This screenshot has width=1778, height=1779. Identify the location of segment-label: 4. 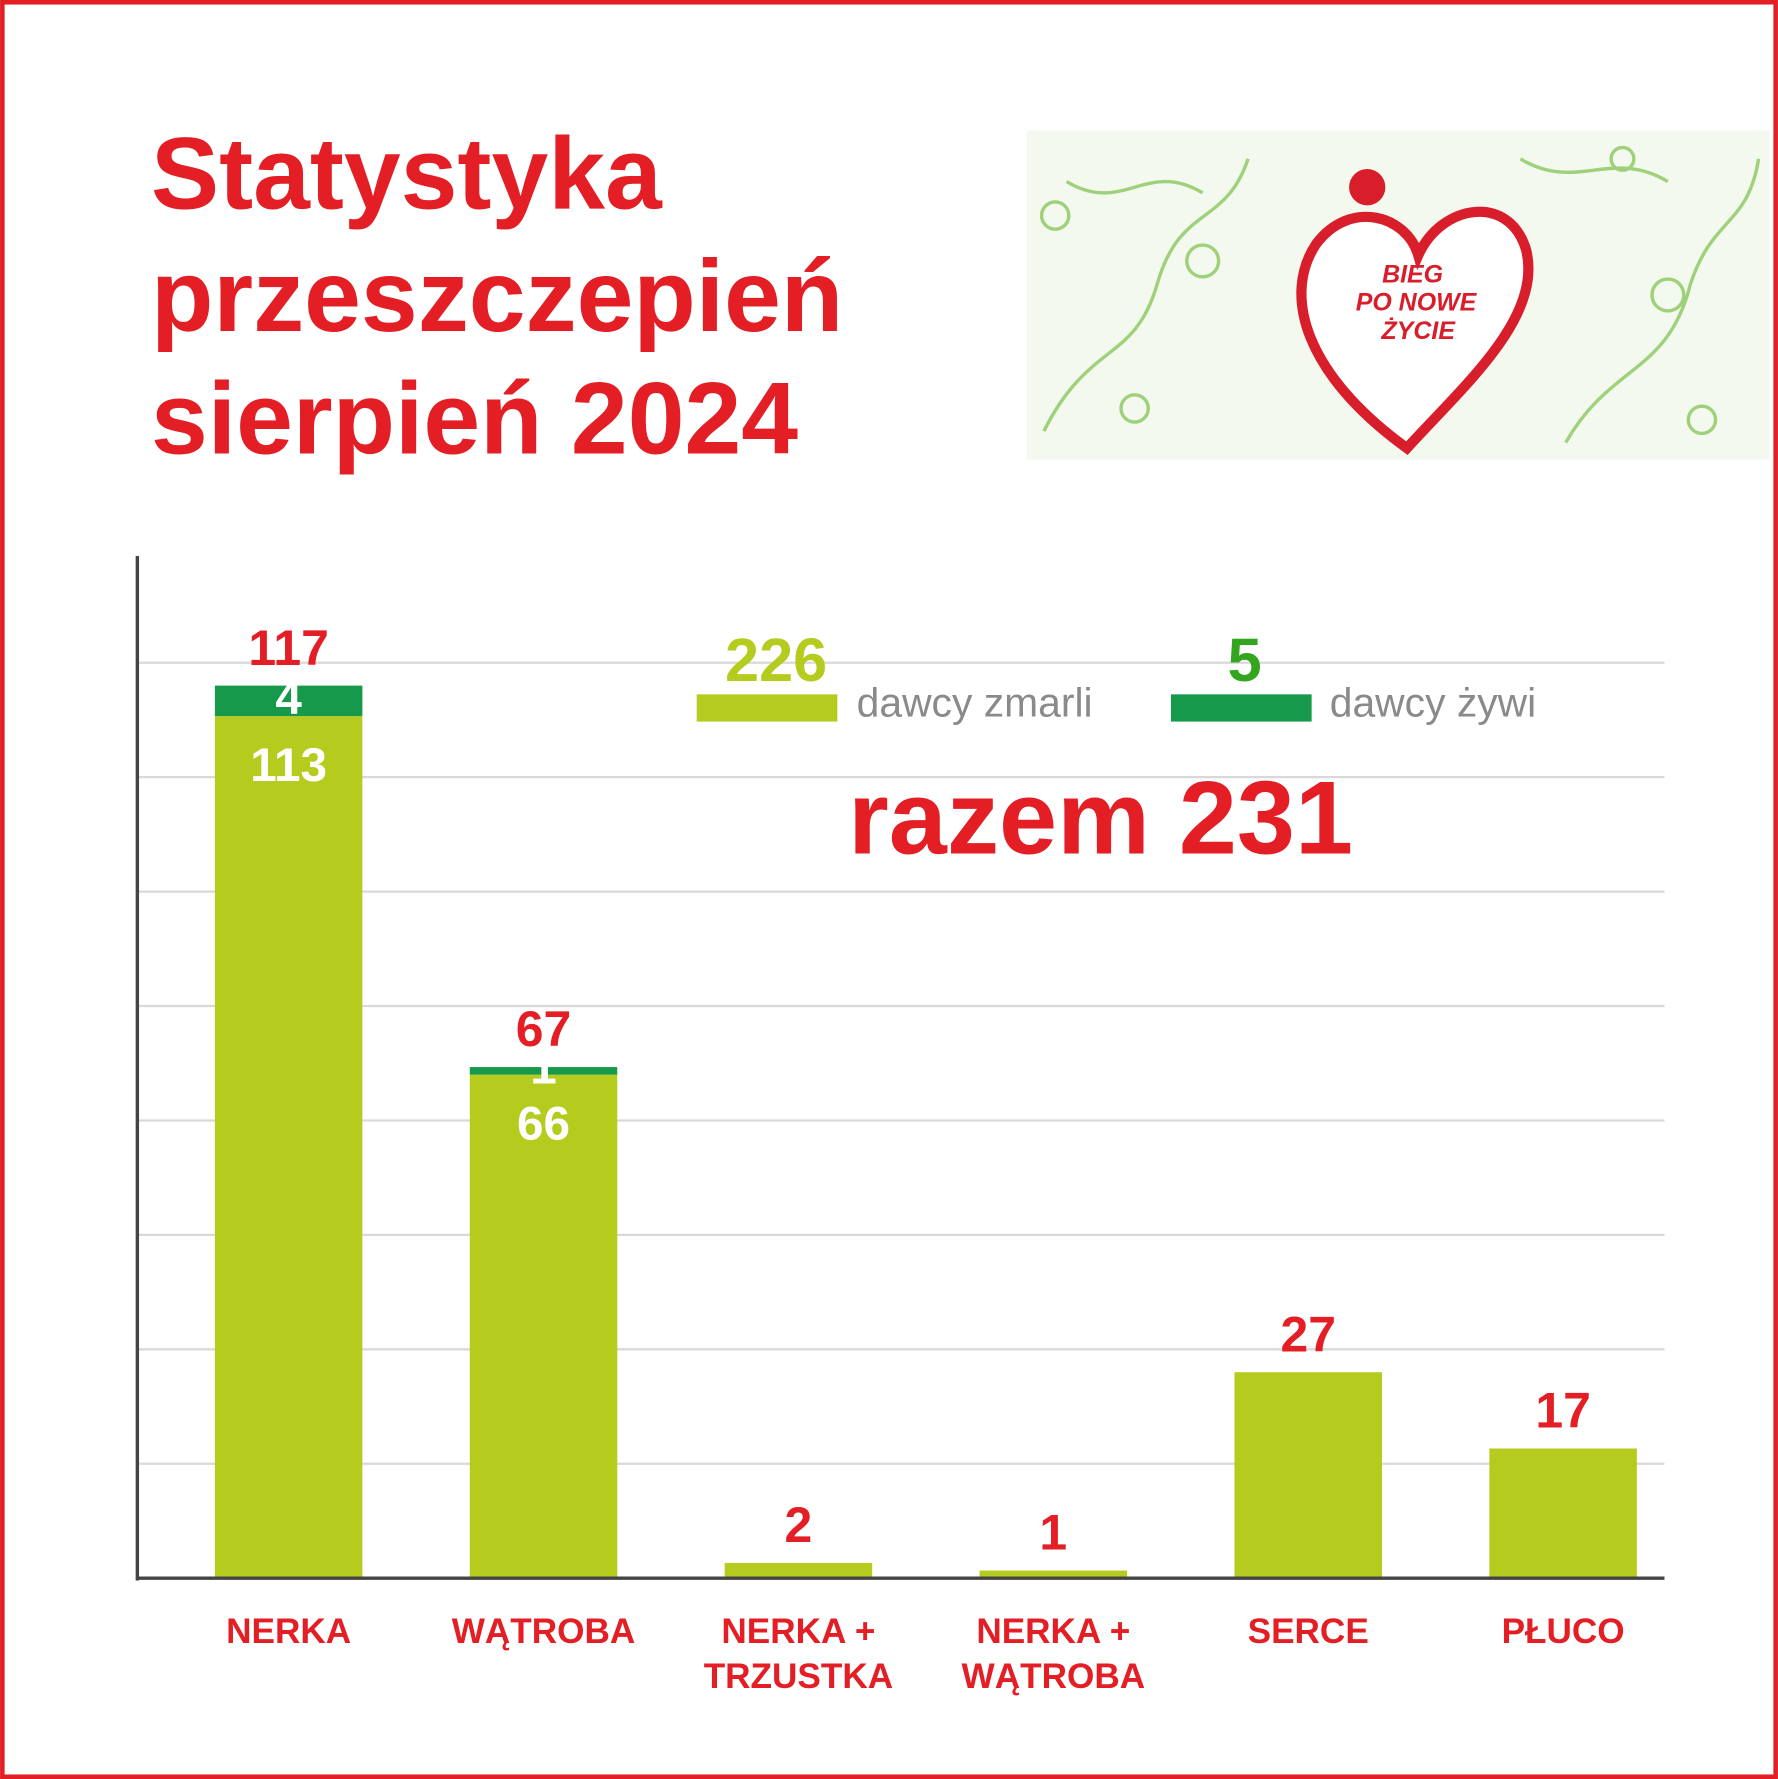
(288, 697).